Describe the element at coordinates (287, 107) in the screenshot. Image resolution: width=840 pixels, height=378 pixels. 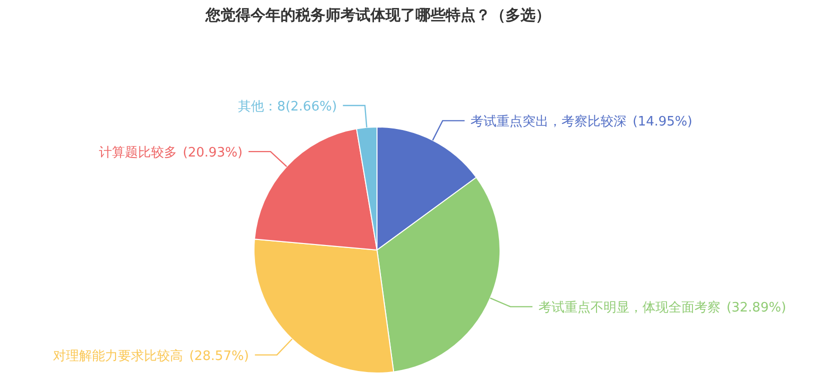
I see `slice-label: 其他：8(2.66%)` at that location.